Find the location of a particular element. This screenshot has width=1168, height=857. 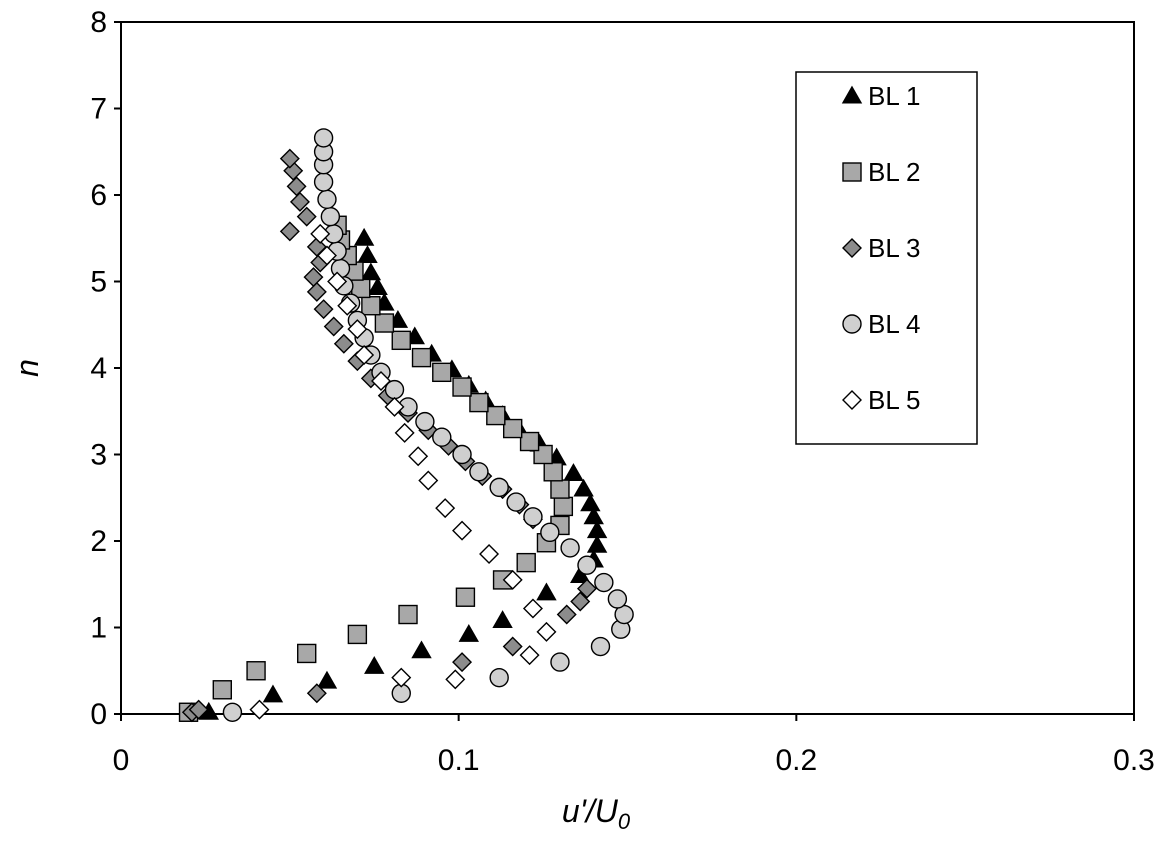

y-tick-label: 8 is located at coordinates (98, 22).